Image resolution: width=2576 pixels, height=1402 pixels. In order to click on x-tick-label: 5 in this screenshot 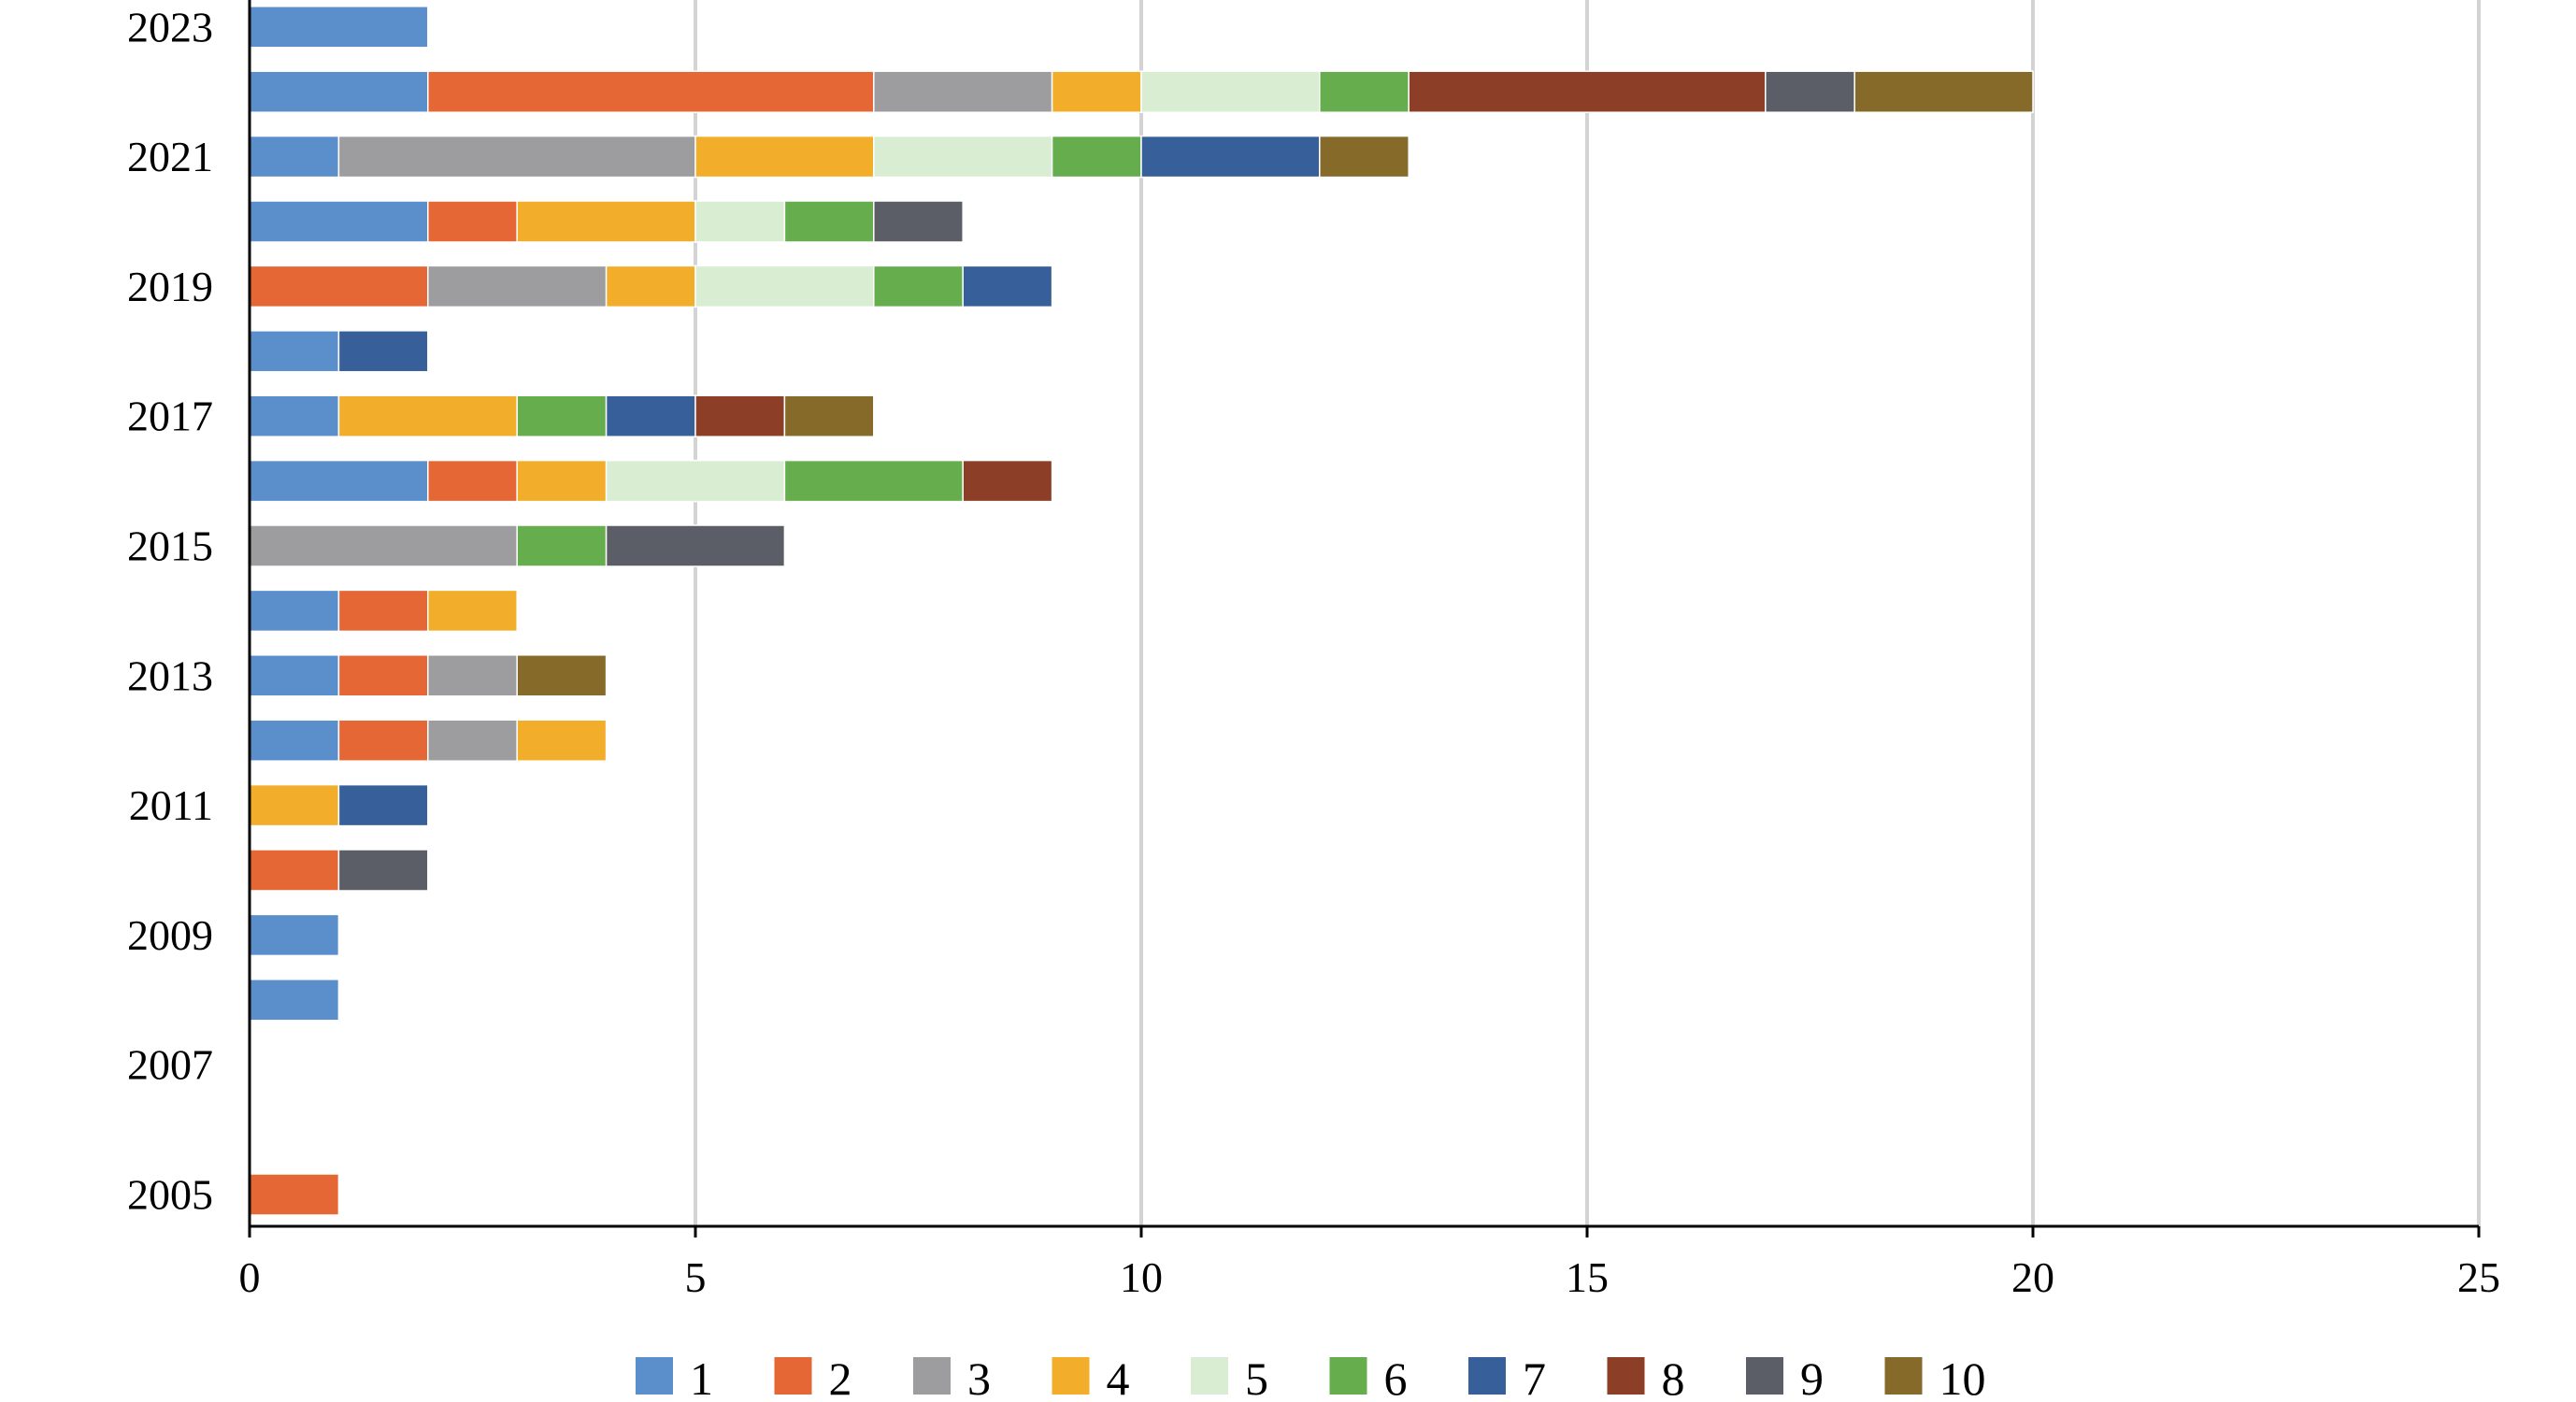, I will do `click(696, 1277)`.